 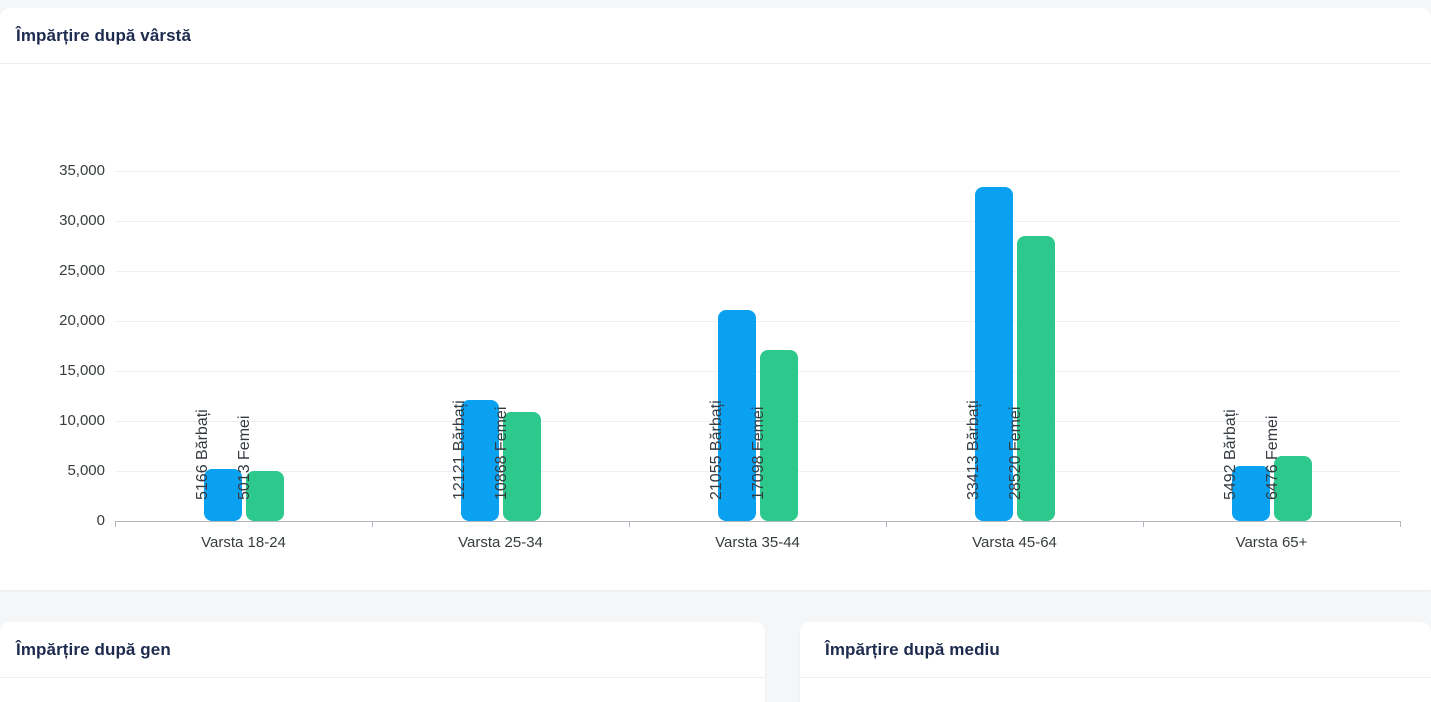 I want to click on bar-value-label: 28520 Femei, so click(x=1015, y=453).